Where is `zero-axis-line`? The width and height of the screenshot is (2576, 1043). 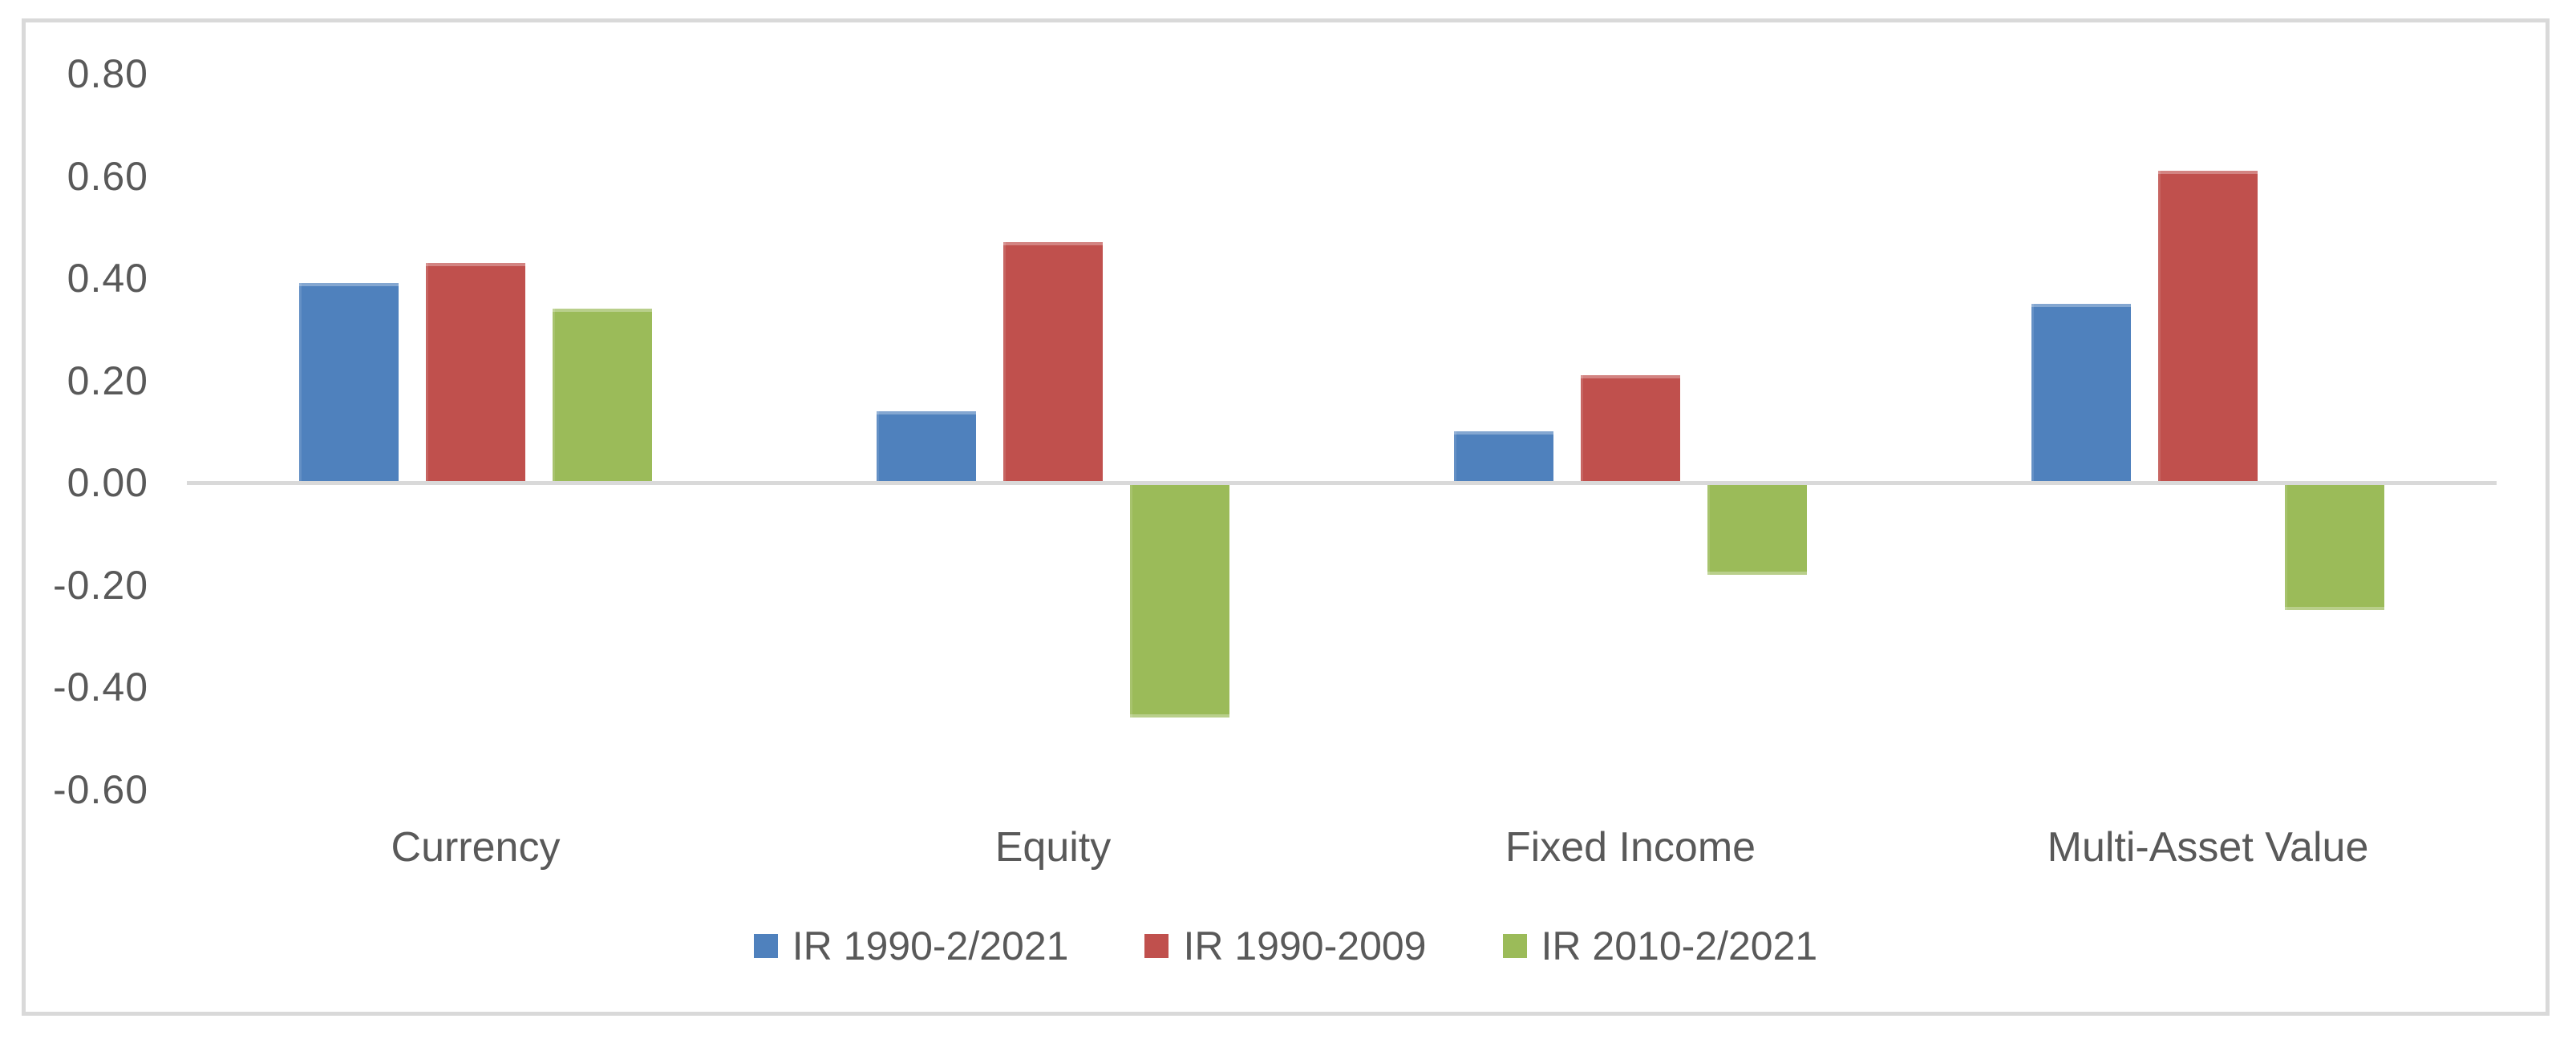
zero-axis-line is located at coordinates (1342, 483).